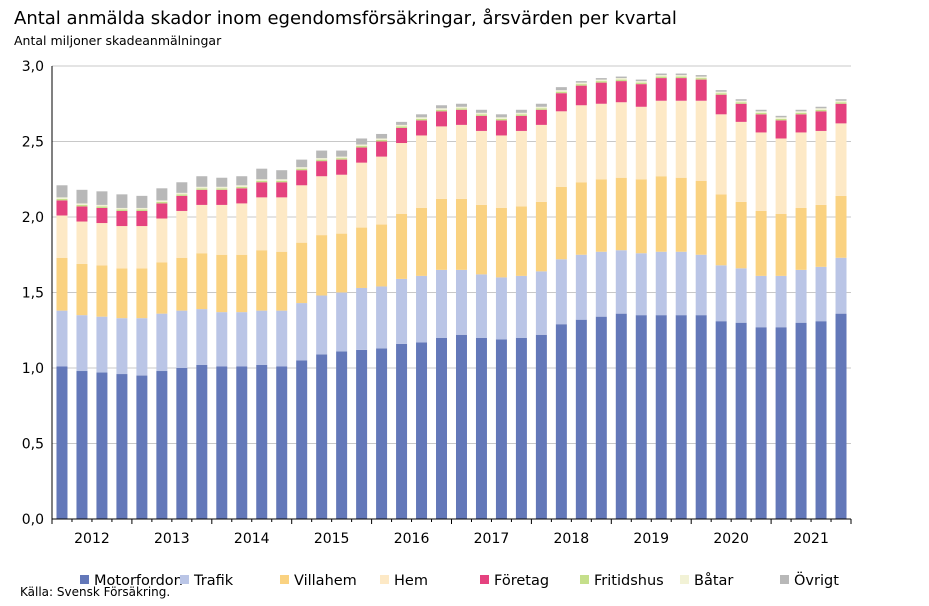 The width and height of the screenshot is (929, 606). I want to click on y-tick-label: 1,0, so click(33, 369).